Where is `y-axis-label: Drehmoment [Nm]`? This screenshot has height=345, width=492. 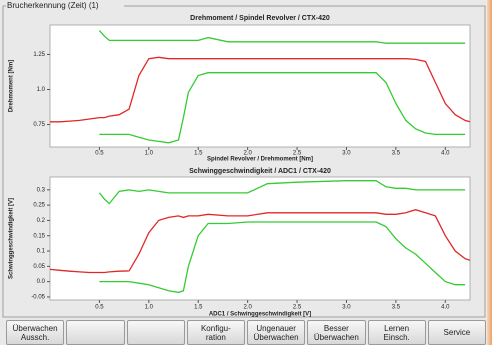 y-axis-label: Drehmoment [Nm] is located at coordinates (12, 86).